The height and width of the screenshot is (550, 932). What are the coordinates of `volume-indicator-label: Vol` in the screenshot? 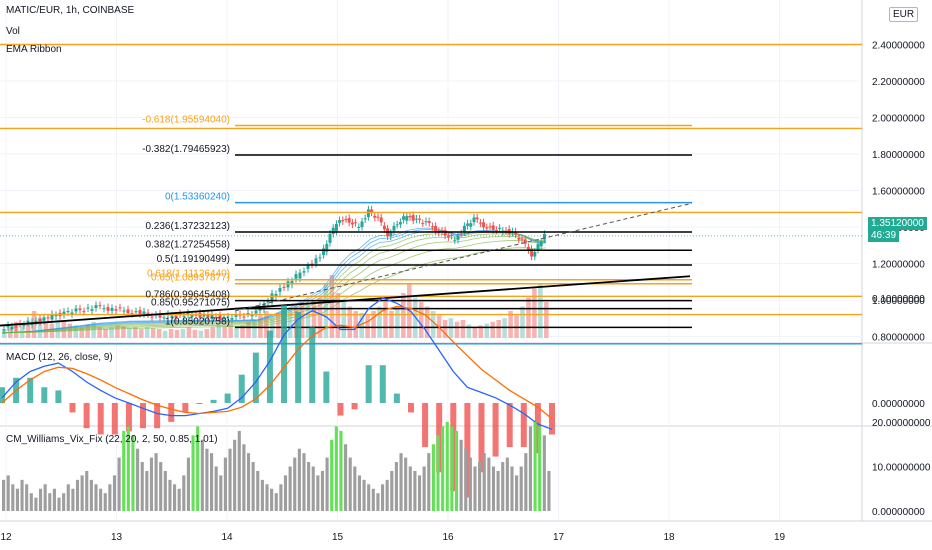 It's located at (13, 31).